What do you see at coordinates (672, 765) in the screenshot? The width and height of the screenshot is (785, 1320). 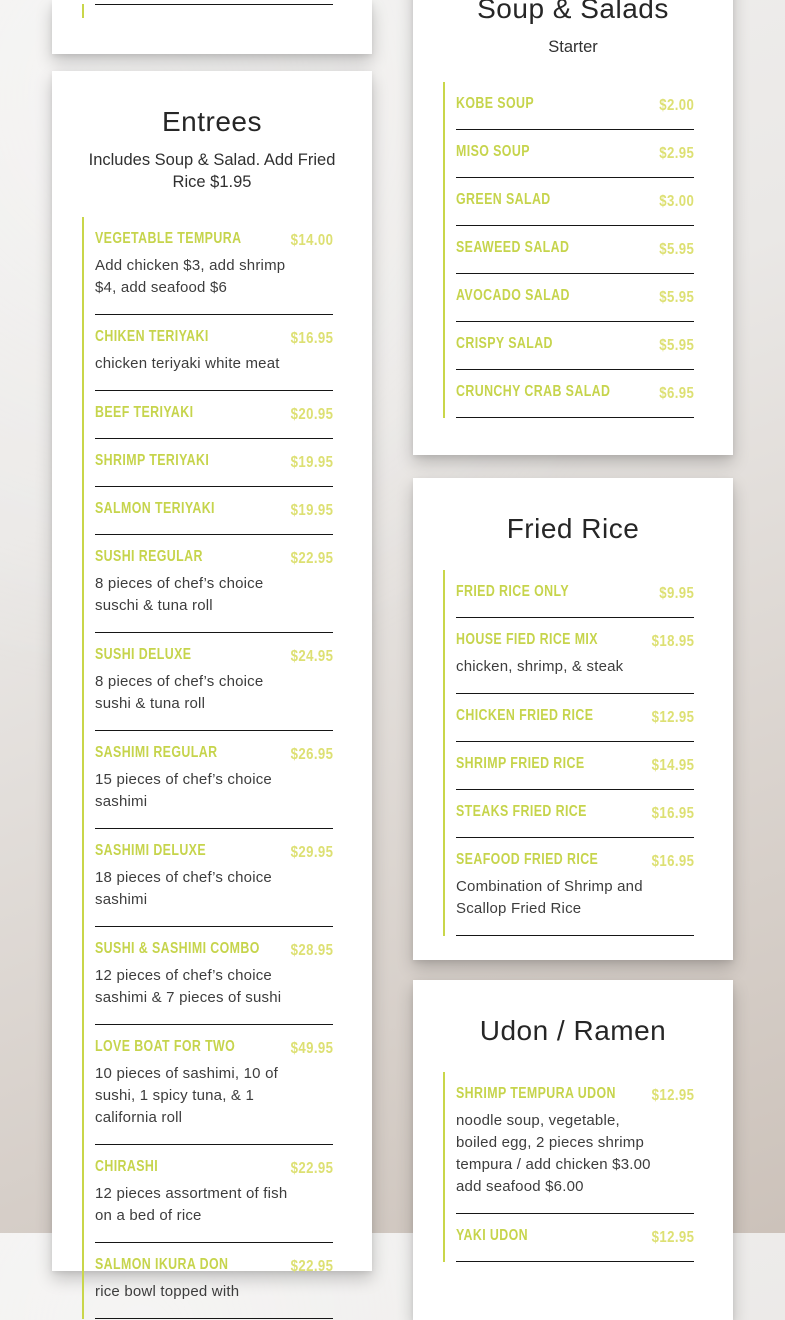 I see `item-price: $14.95` at bounding box center [672, 765].